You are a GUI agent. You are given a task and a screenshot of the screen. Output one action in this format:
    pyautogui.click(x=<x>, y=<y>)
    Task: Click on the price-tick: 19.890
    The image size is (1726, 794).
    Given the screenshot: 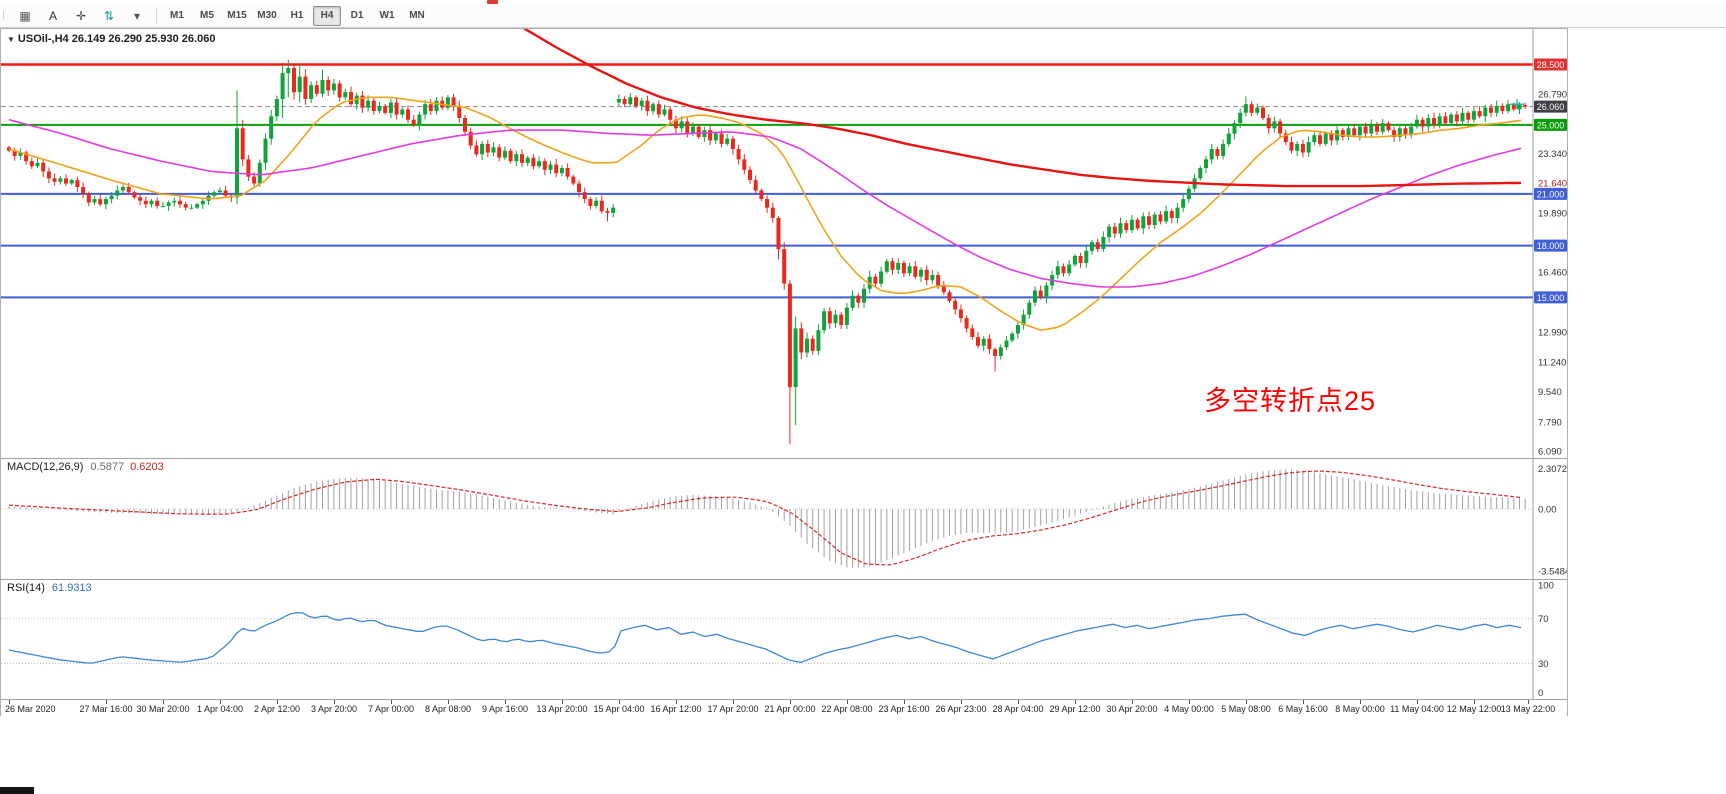 What is the action you would take?
    pyautogui.click(x=1552, y=214)
    